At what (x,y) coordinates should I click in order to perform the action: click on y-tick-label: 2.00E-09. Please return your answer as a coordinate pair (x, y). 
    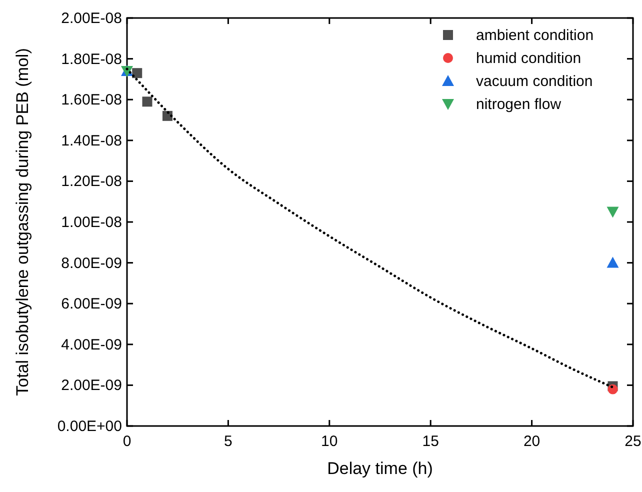
    Looking at the image, I should click on (91, 385).